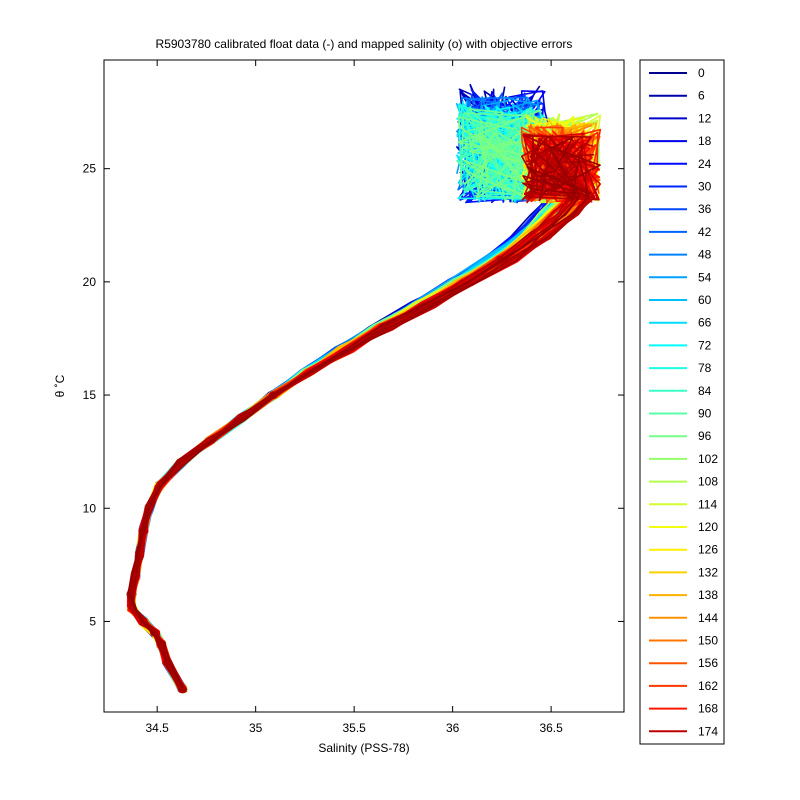  Describe the element at coordinates (680, 209) in the screenshot. I see `legend-entry-36: 36` at that location.